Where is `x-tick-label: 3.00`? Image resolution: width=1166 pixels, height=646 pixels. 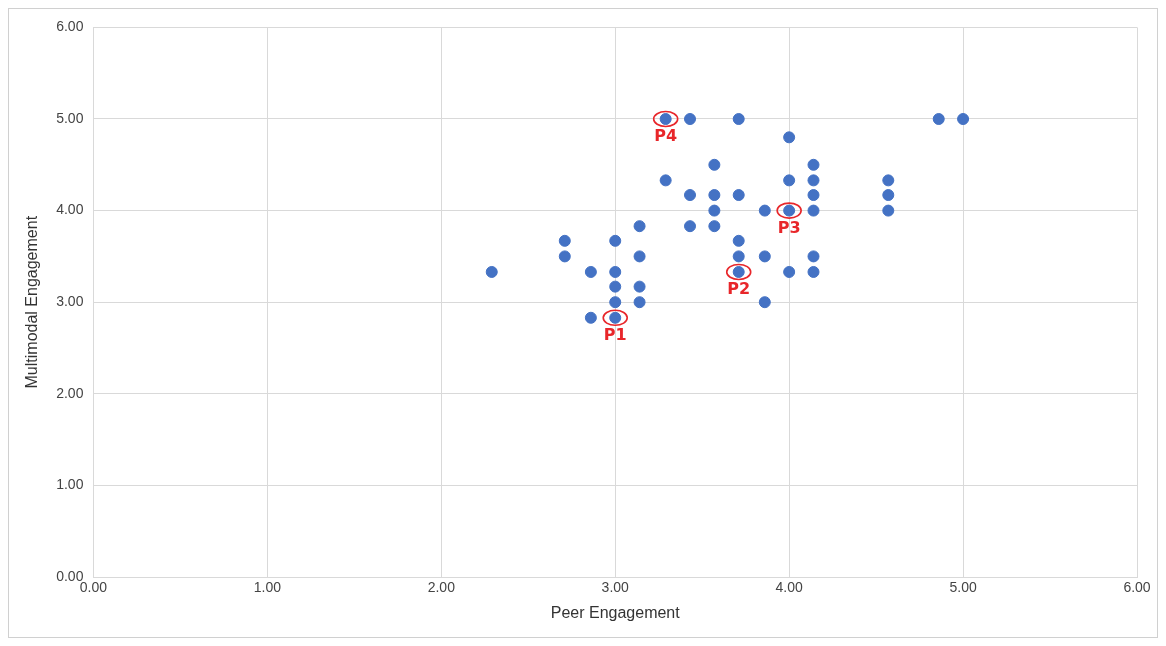
x-tick-label: 3.00 is located at coordinates (615, 587).